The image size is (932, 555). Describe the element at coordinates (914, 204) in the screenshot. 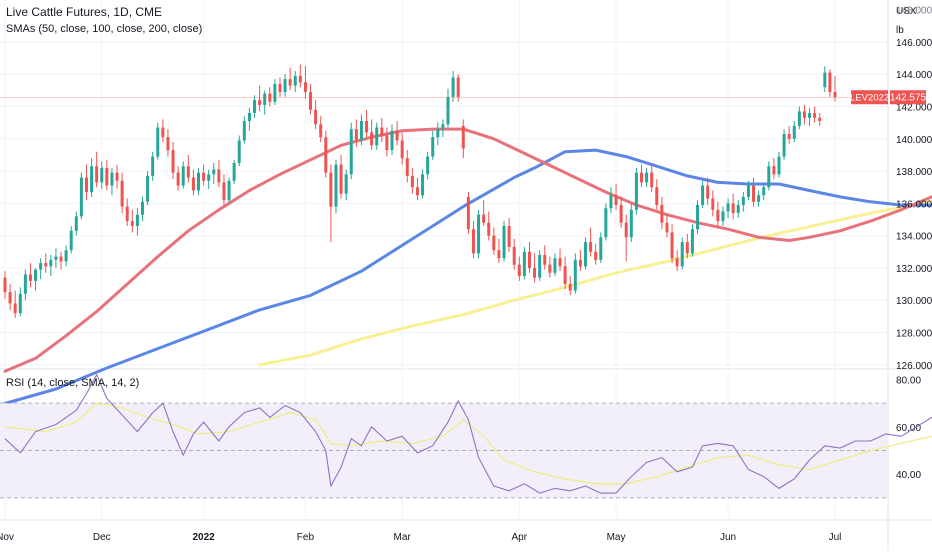

I see `price-tick-label: 136.000` at that location.